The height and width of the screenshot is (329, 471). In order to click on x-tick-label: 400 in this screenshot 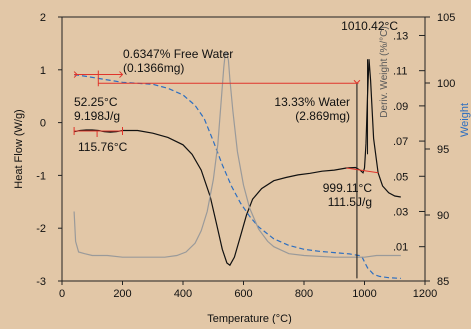, I will do `click(183, 294)`.